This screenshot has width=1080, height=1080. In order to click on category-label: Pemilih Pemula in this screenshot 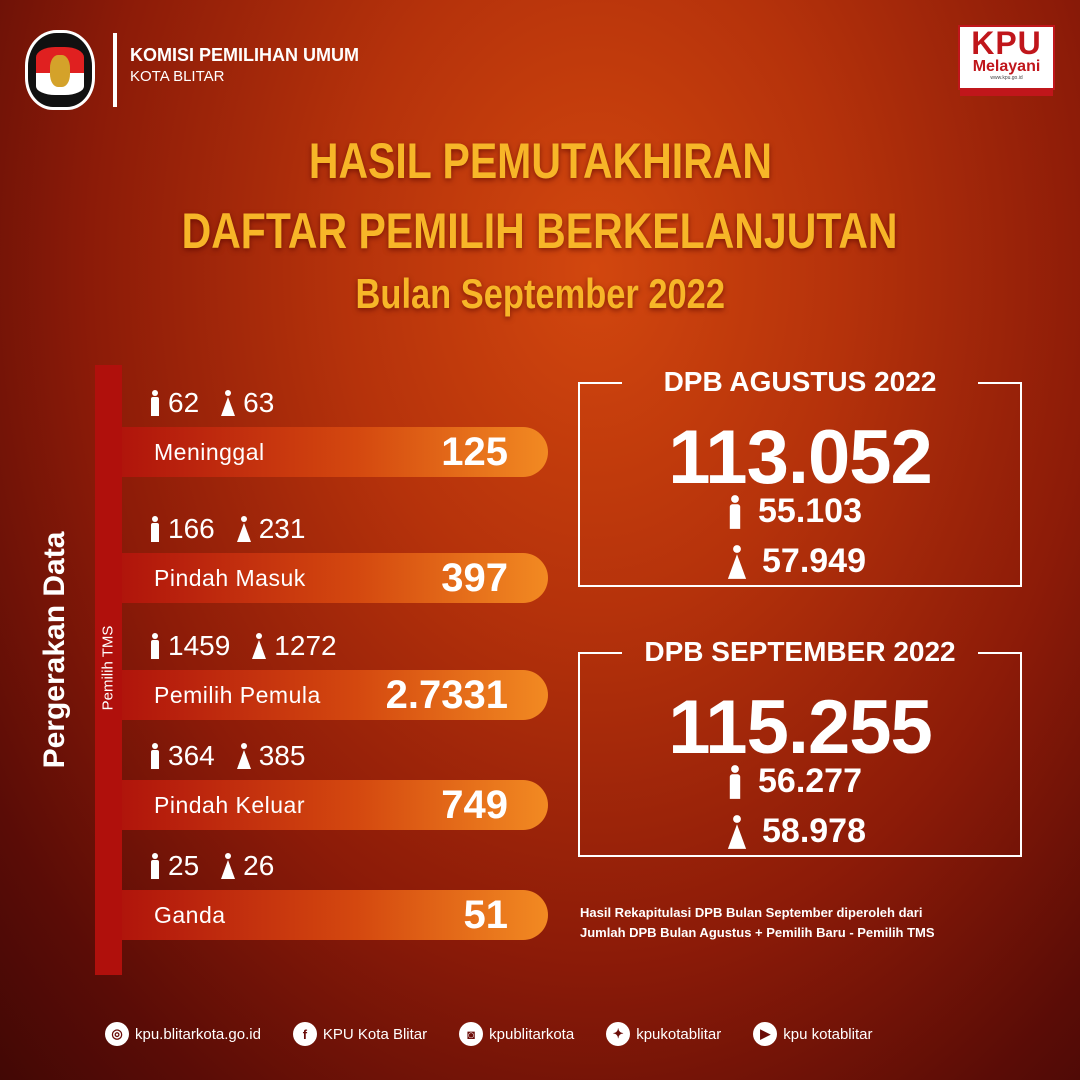, I will do `click(237, 694)`.